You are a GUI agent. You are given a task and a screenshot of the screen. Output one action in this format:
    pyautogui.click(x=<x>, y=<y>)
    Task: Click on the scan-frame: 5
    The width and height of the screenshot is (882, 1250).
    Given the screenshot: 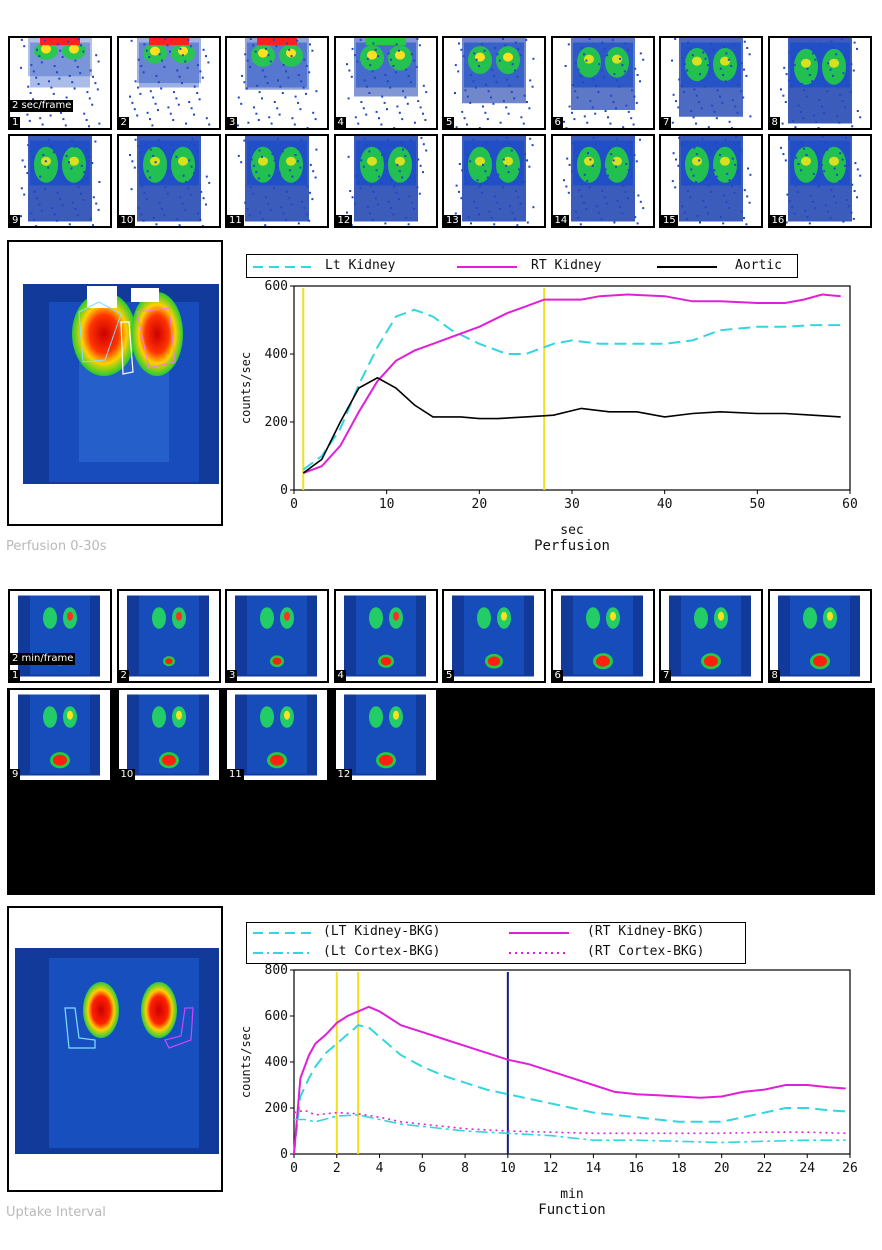 What is the action you would take?
    pyautogui.click(x=494, y=83)
    